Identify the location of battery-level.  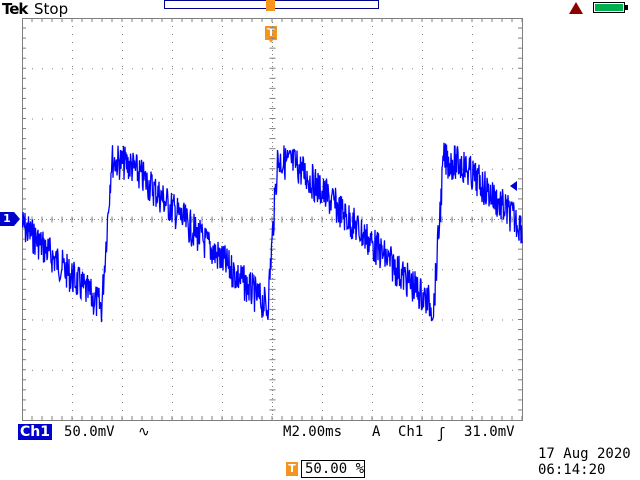
(609, 7).